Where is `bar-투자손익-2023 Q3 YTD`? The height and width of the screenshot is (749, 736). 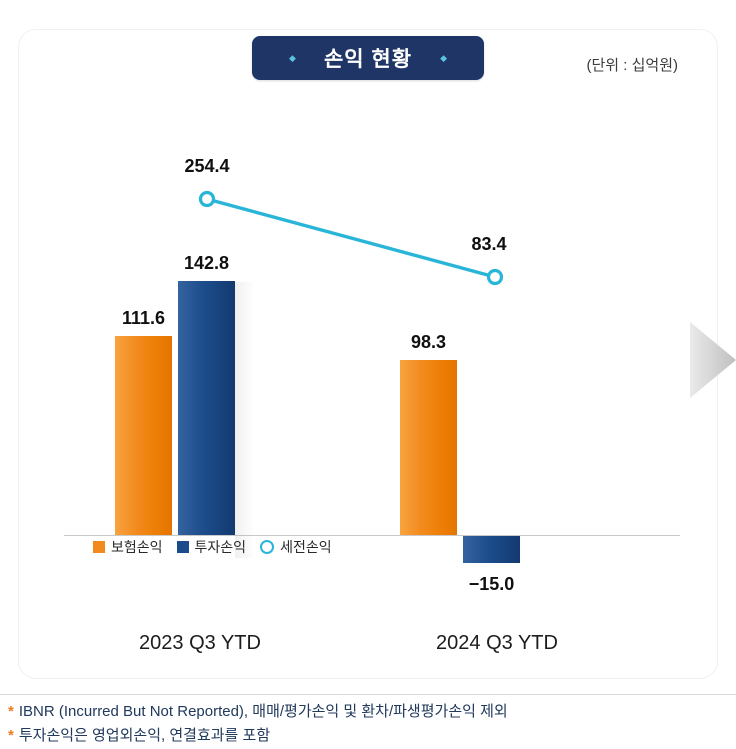 bar-투자손익-2023 Q3 YTD is located at coordinates (206, 407).